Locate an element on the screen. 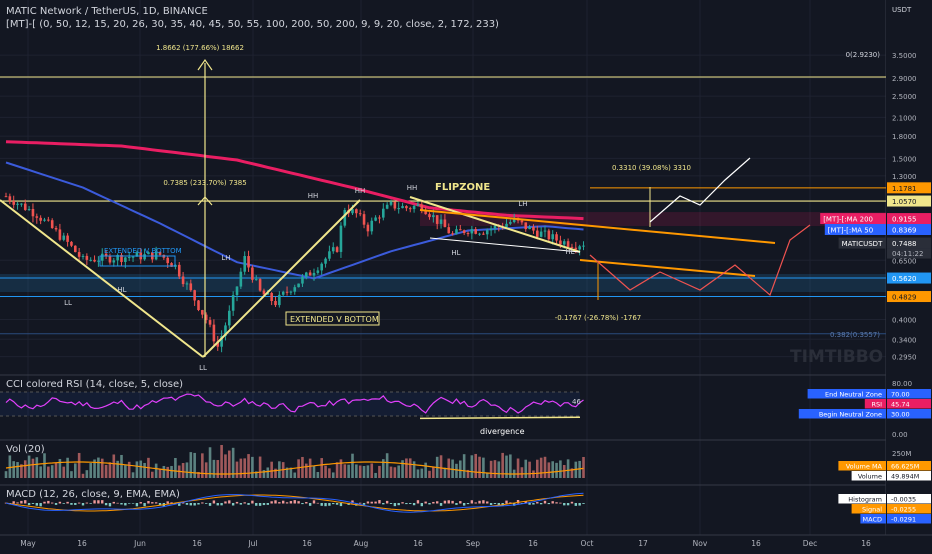 This screenshot has width=932, height=554. descending-trendline is located at coordinates (597, 226).